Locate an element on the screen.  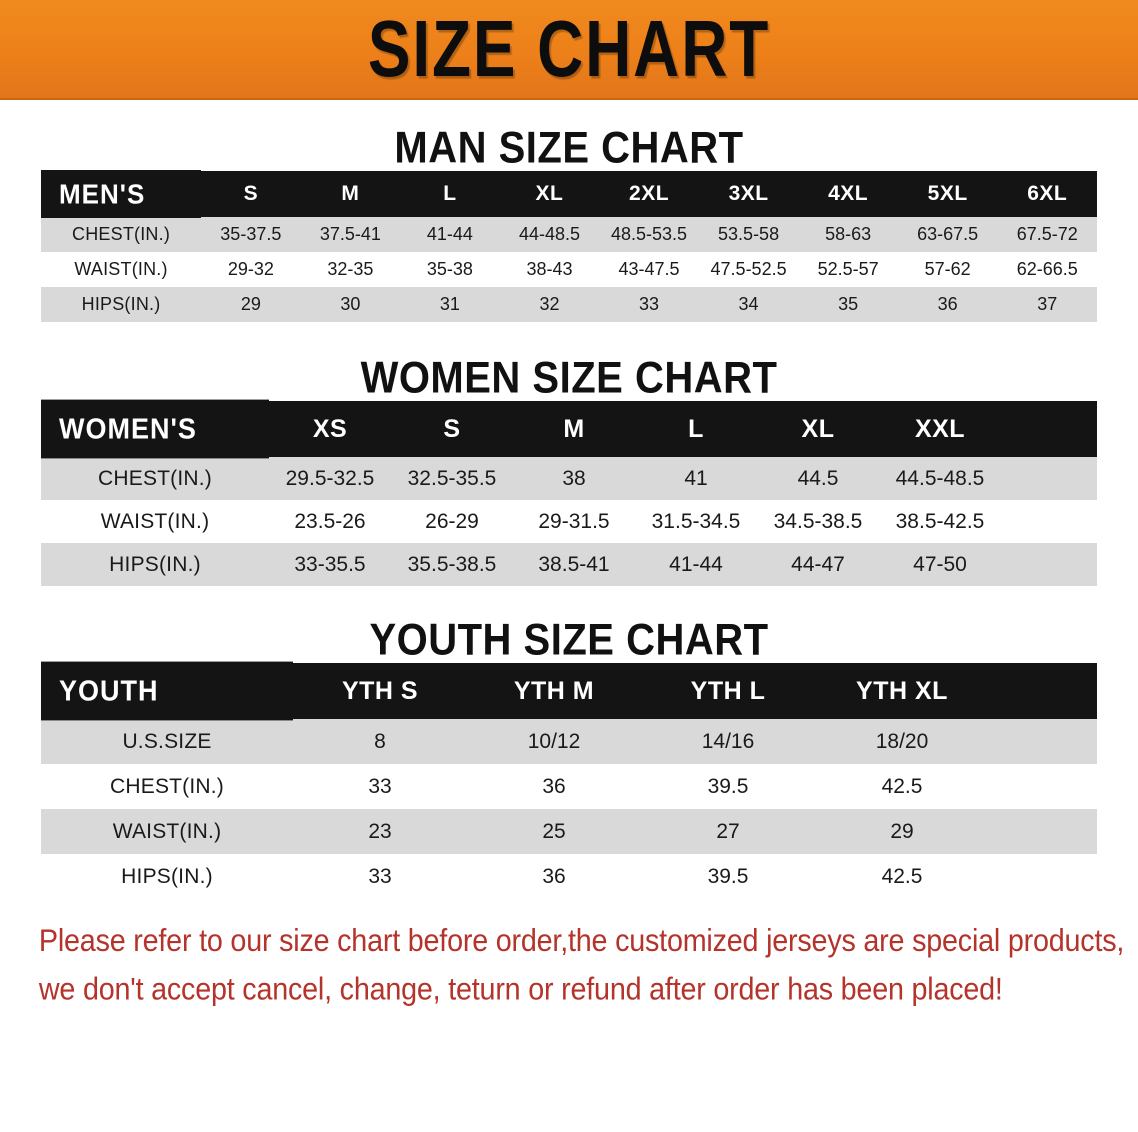
man-column-header: L is located at coordinates (450, 194).